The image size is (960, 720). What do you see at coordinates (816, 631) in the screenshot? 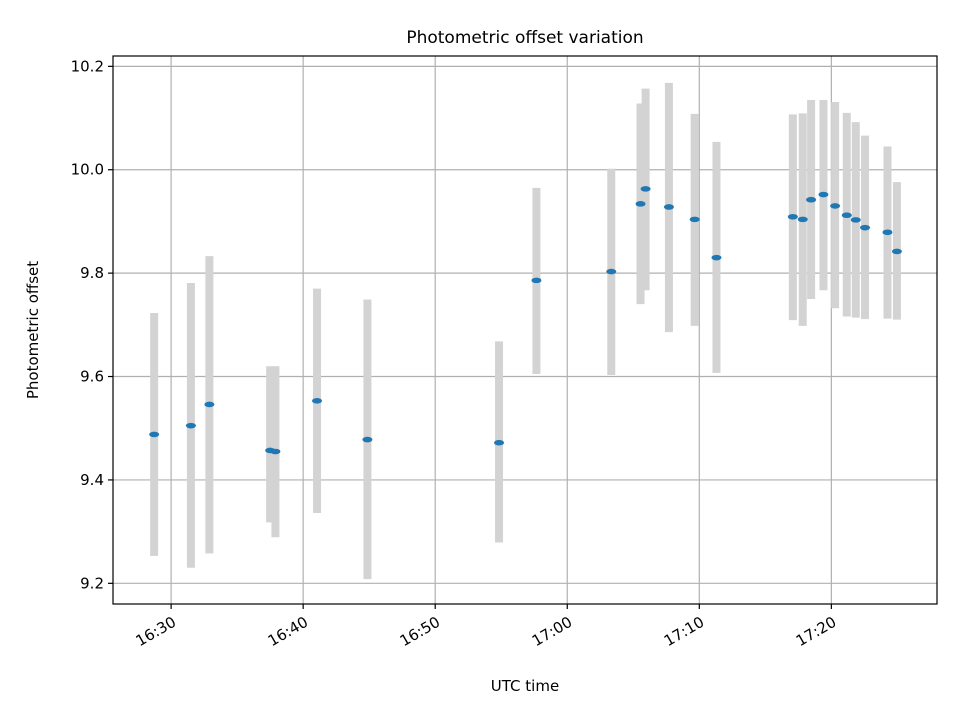
I see `x-tick-label: 17:20` at bounding box center [816, 631].